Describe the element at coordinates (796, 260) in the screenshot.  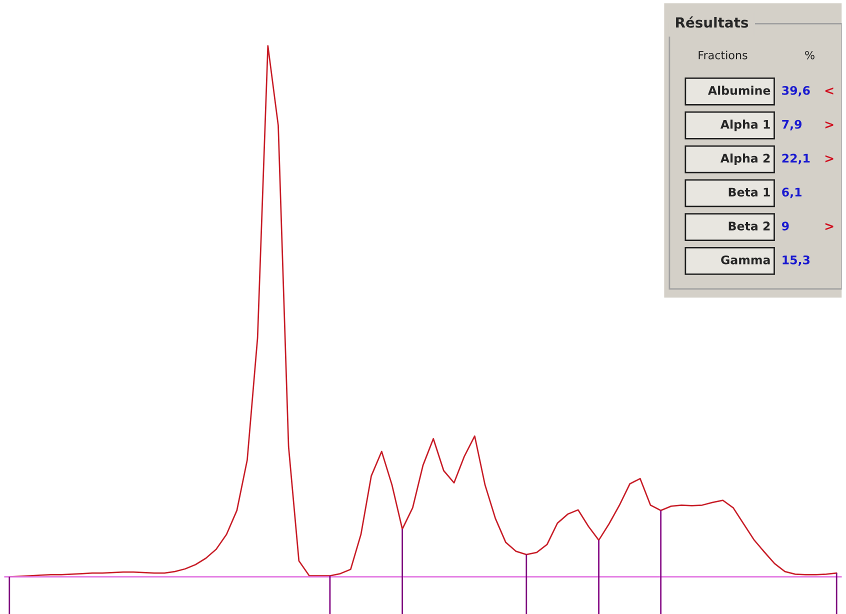
I see `text: 15,3` at that location.